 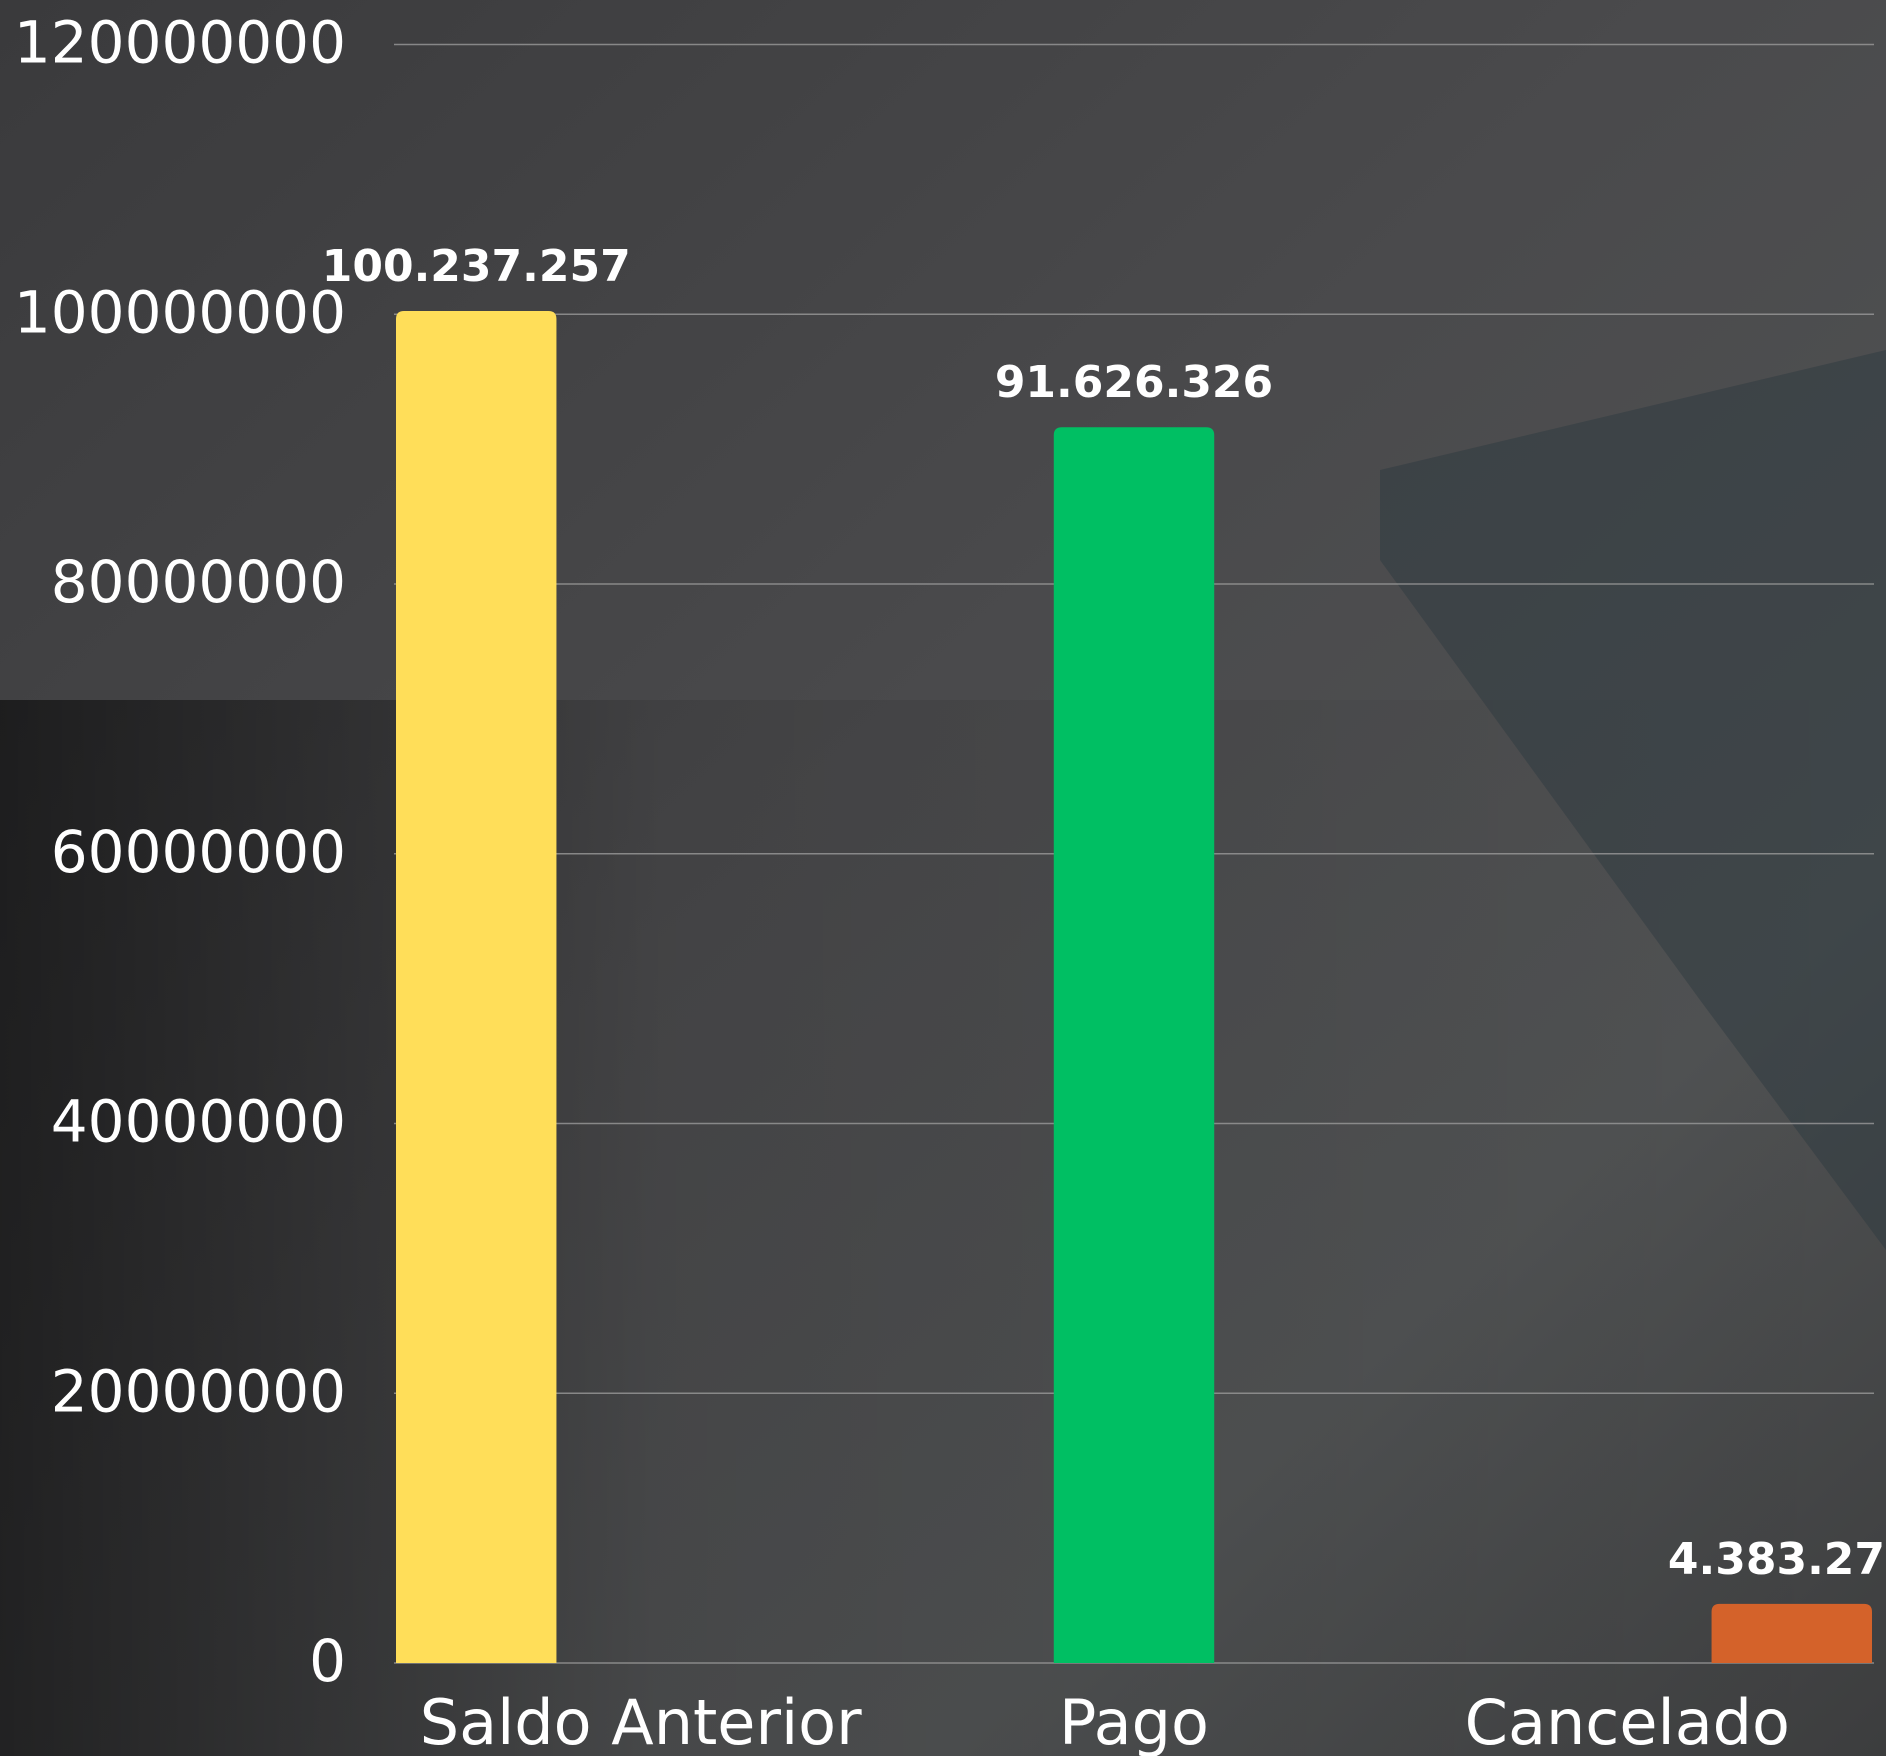 I want to click on x-tick-label: Saldo Anterior, so click(x=641, y=1721).